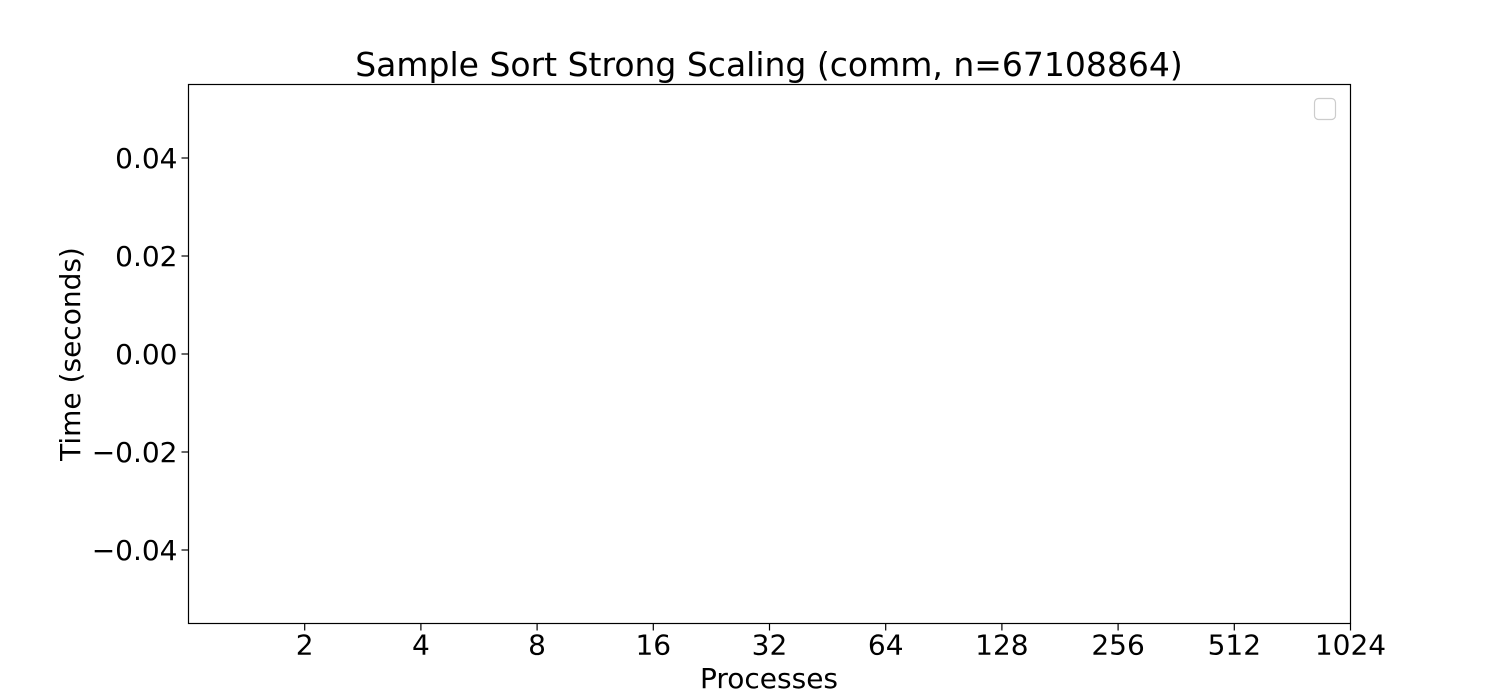  I want to click on legend-box, so click(1325, 109).